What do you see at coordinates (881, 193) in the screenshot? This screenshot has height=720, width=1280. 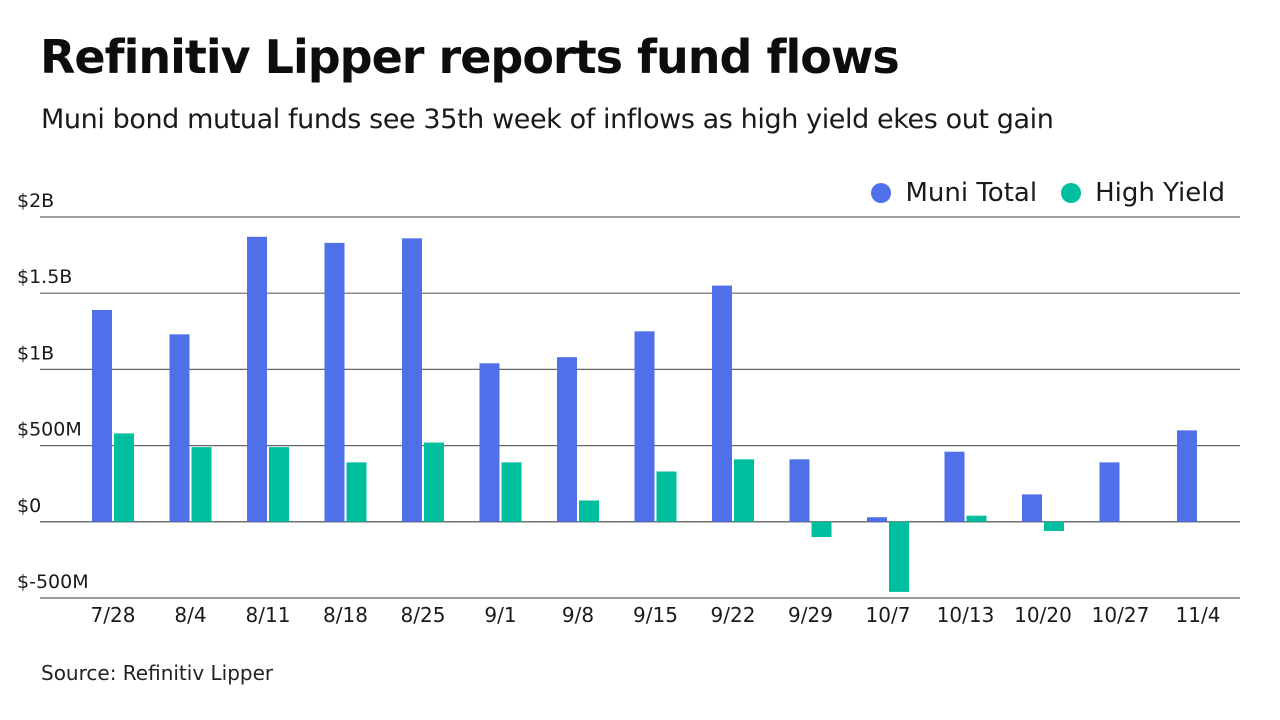 I see `legend-swatch-muni-total` at bounding box center [881, 193].